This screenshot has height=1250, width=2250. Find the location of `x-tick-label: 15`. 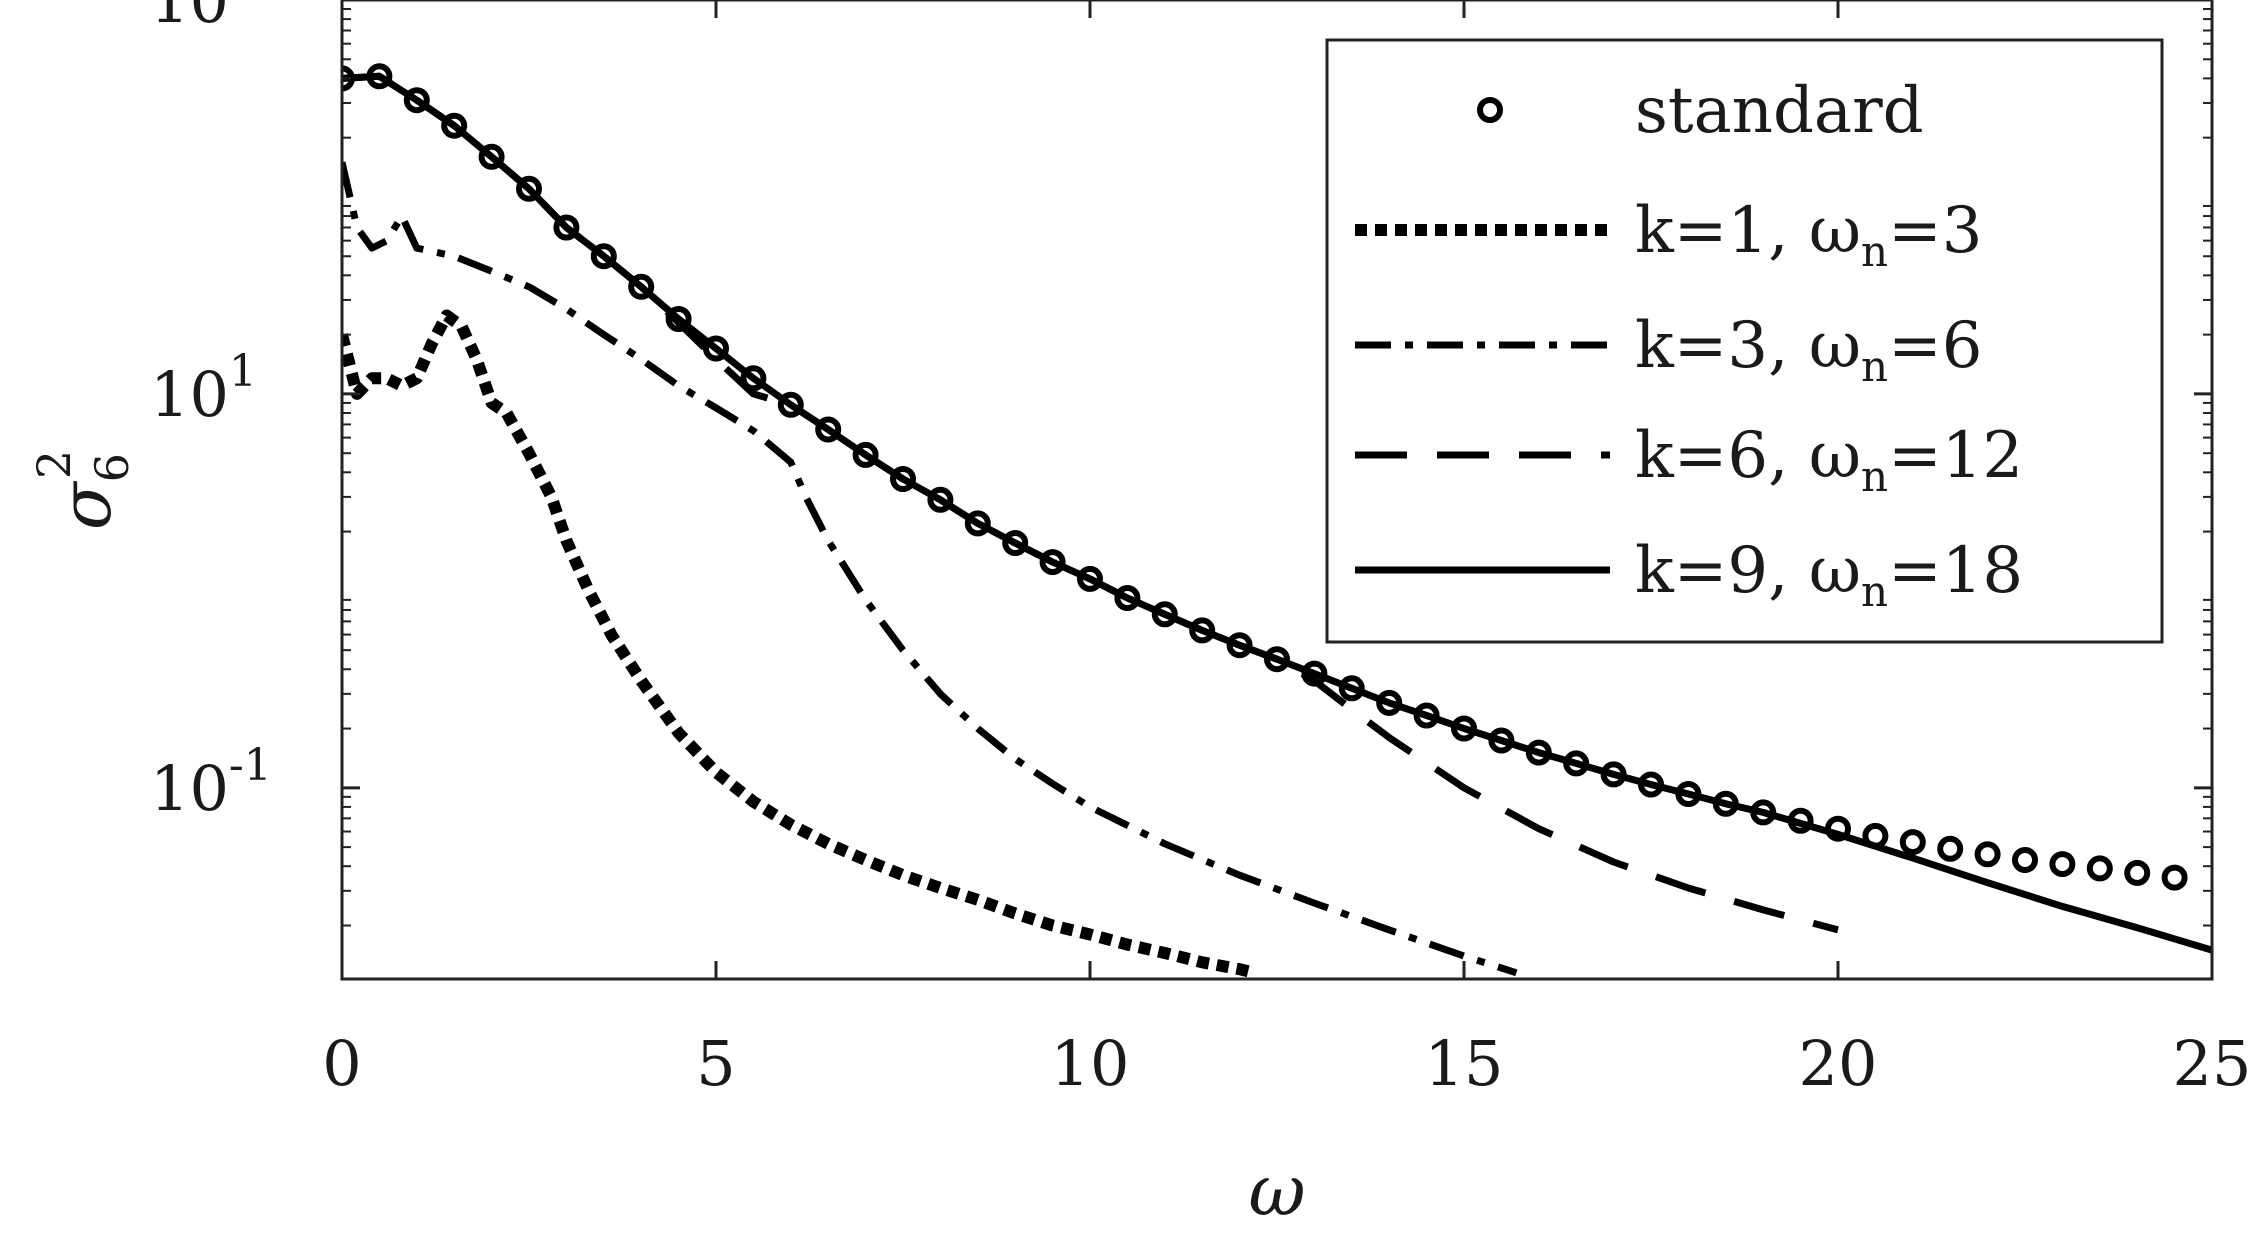

x-tick-label: 15 is located at coordinates (1464, 1063).